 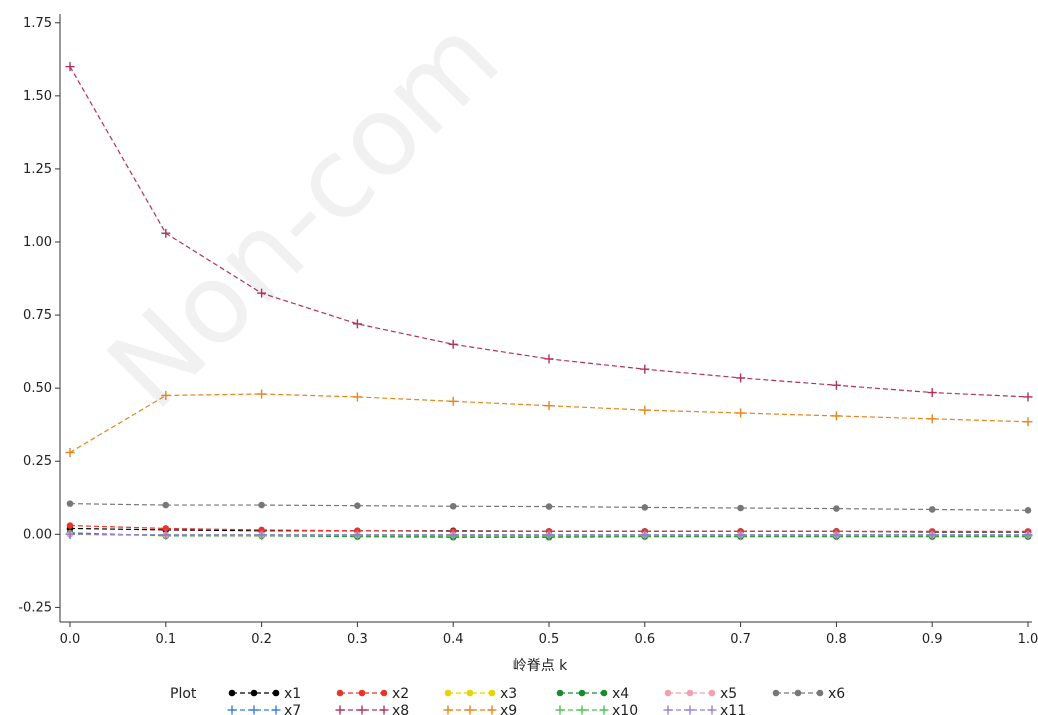 What do you see at coordinates (540, 666) in the screenshot?
I see `x-axis-title: 岭脊点 k` at bounding box center [540, 666].